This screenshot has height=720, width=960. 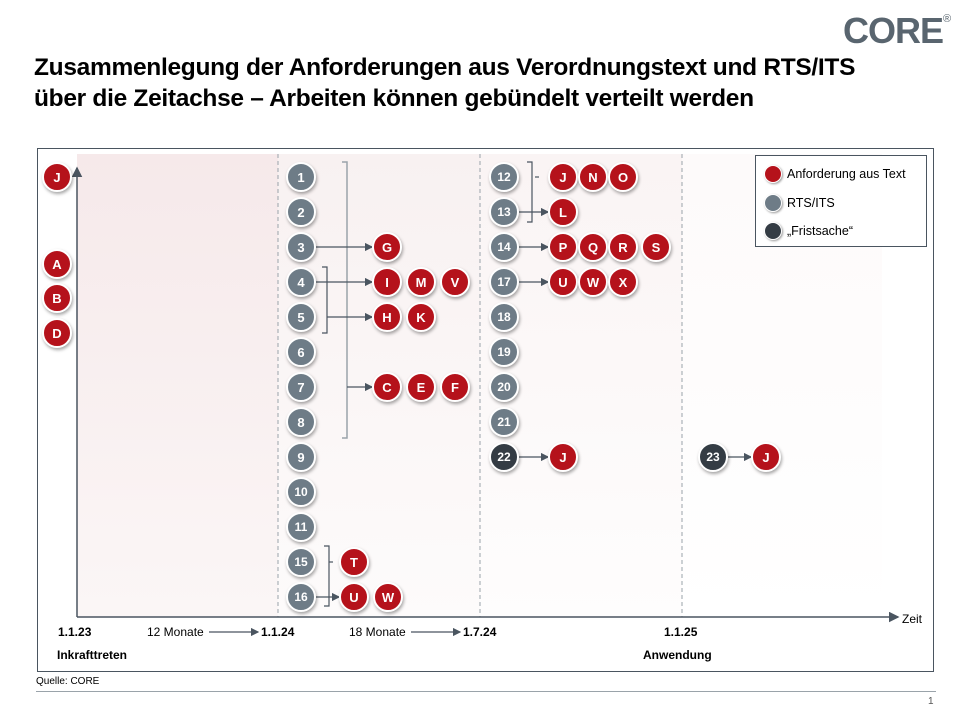 What do you see at coordinates (301, 282) in the screenshot?
I see `rts-its-node: 4` at bounding box center [301, 282].